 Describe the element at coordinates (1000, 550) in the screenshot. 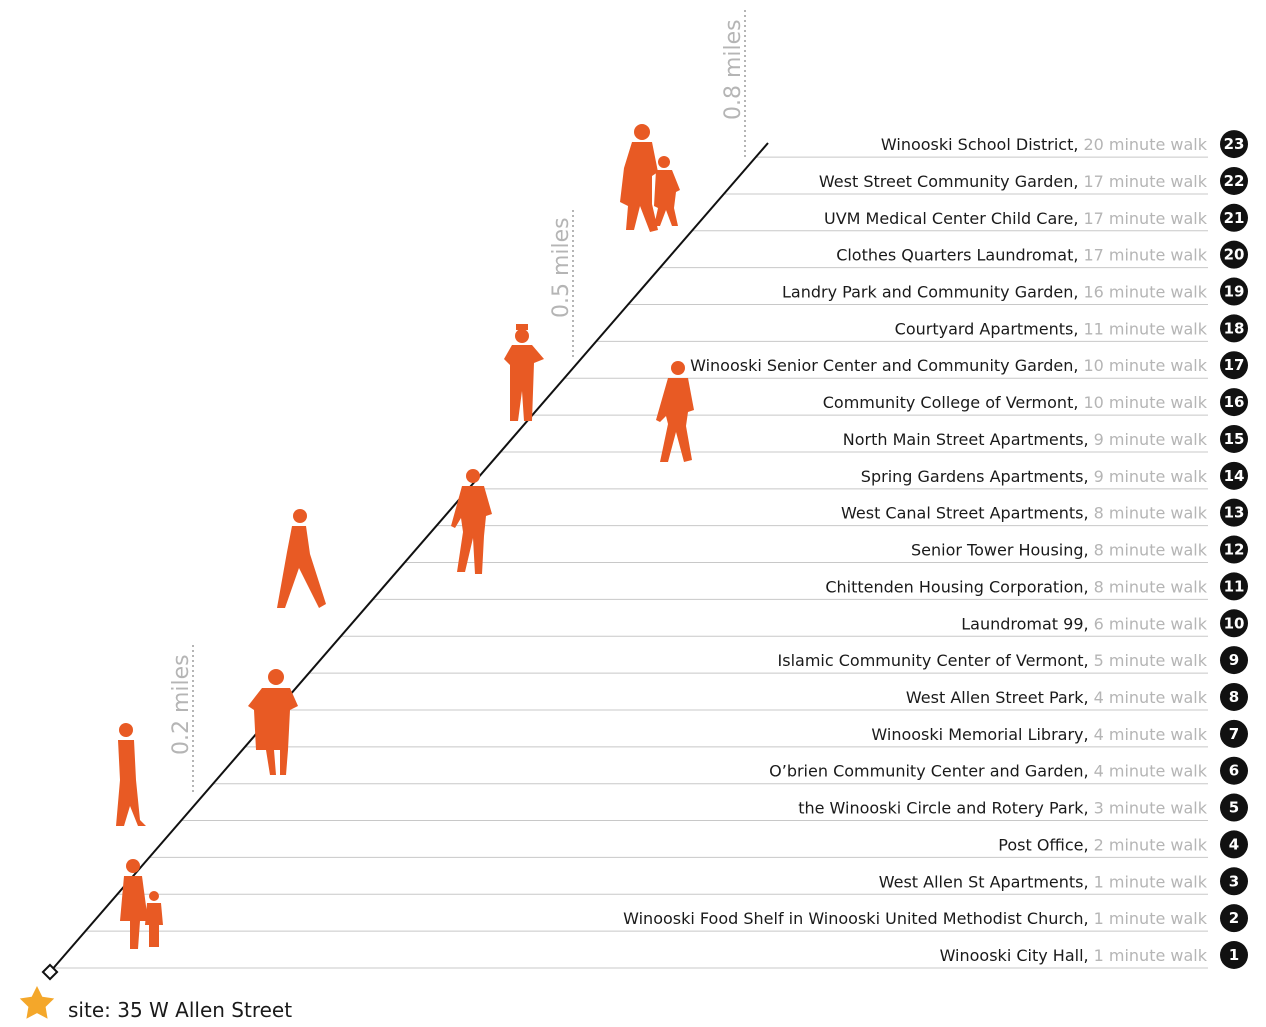

I see `place-name: Senior Tower Housing,` at that location.